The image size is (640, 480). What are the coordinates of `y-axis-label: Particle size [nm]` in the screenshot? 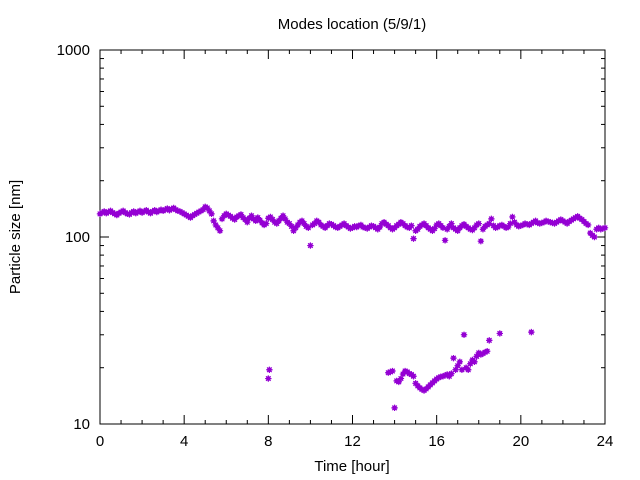 It's located at (15, 237).